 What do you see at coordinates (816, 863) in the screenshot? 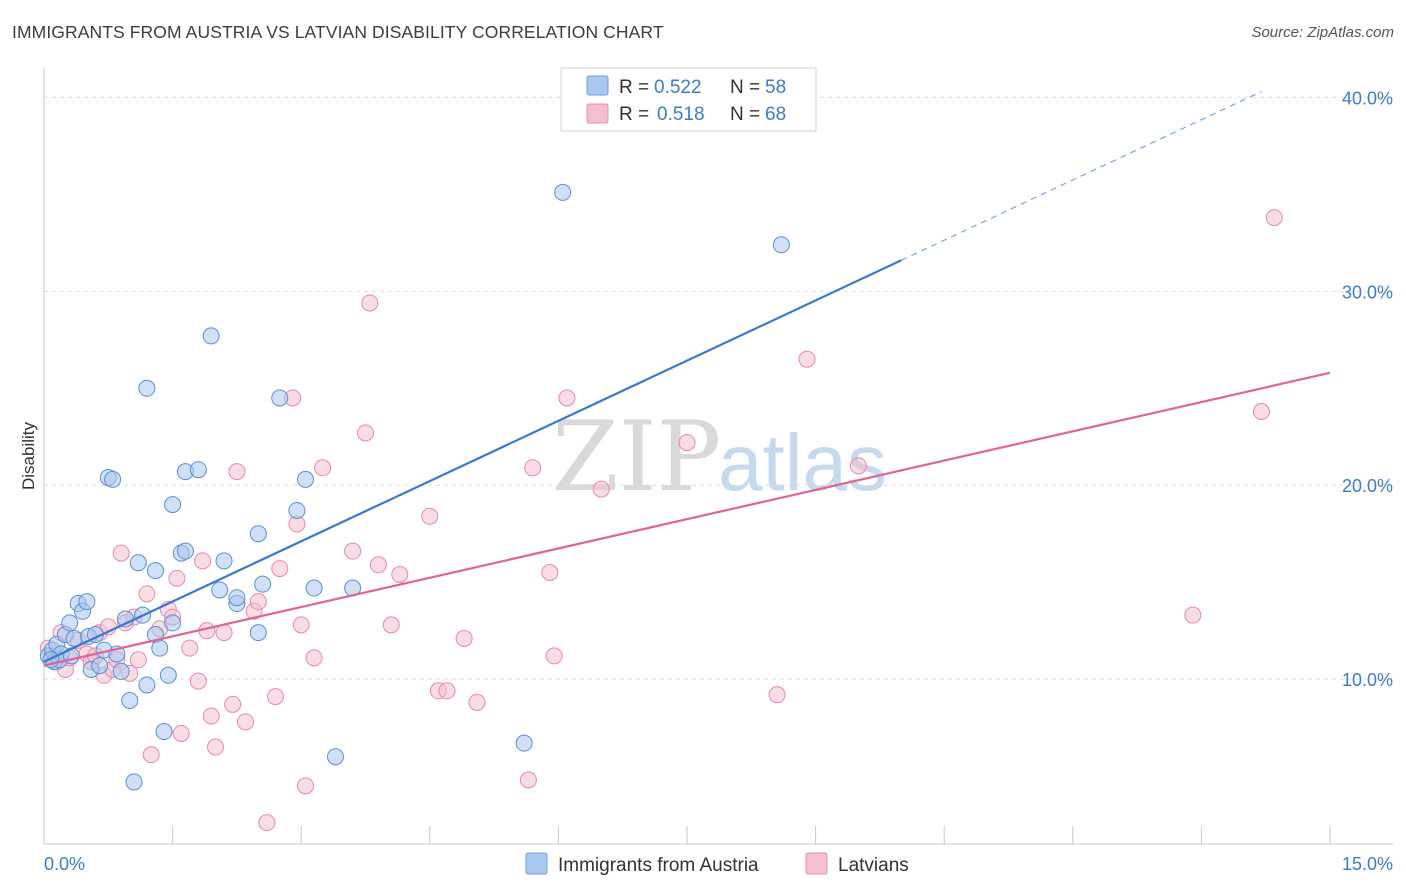
I see `bottom-legend-swatch-latvians` at bounding box center [816, 863].